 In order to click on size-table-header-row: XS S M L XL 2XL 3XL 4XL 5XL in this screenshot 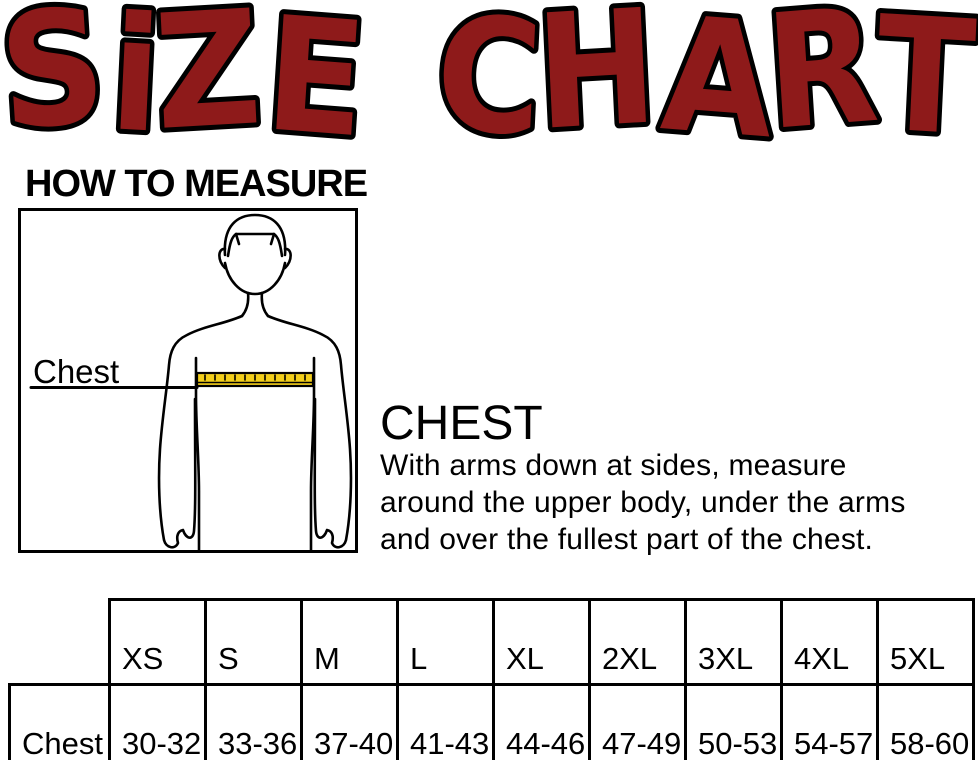, I will do `click(492, 642)`.